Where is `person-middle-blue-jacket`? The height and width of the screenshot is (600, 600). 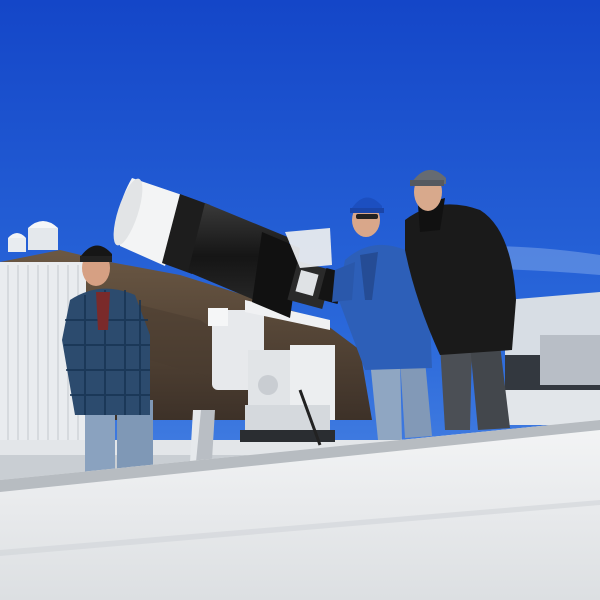 person-middle-blue-jacket is located at coordinates (382, 318).